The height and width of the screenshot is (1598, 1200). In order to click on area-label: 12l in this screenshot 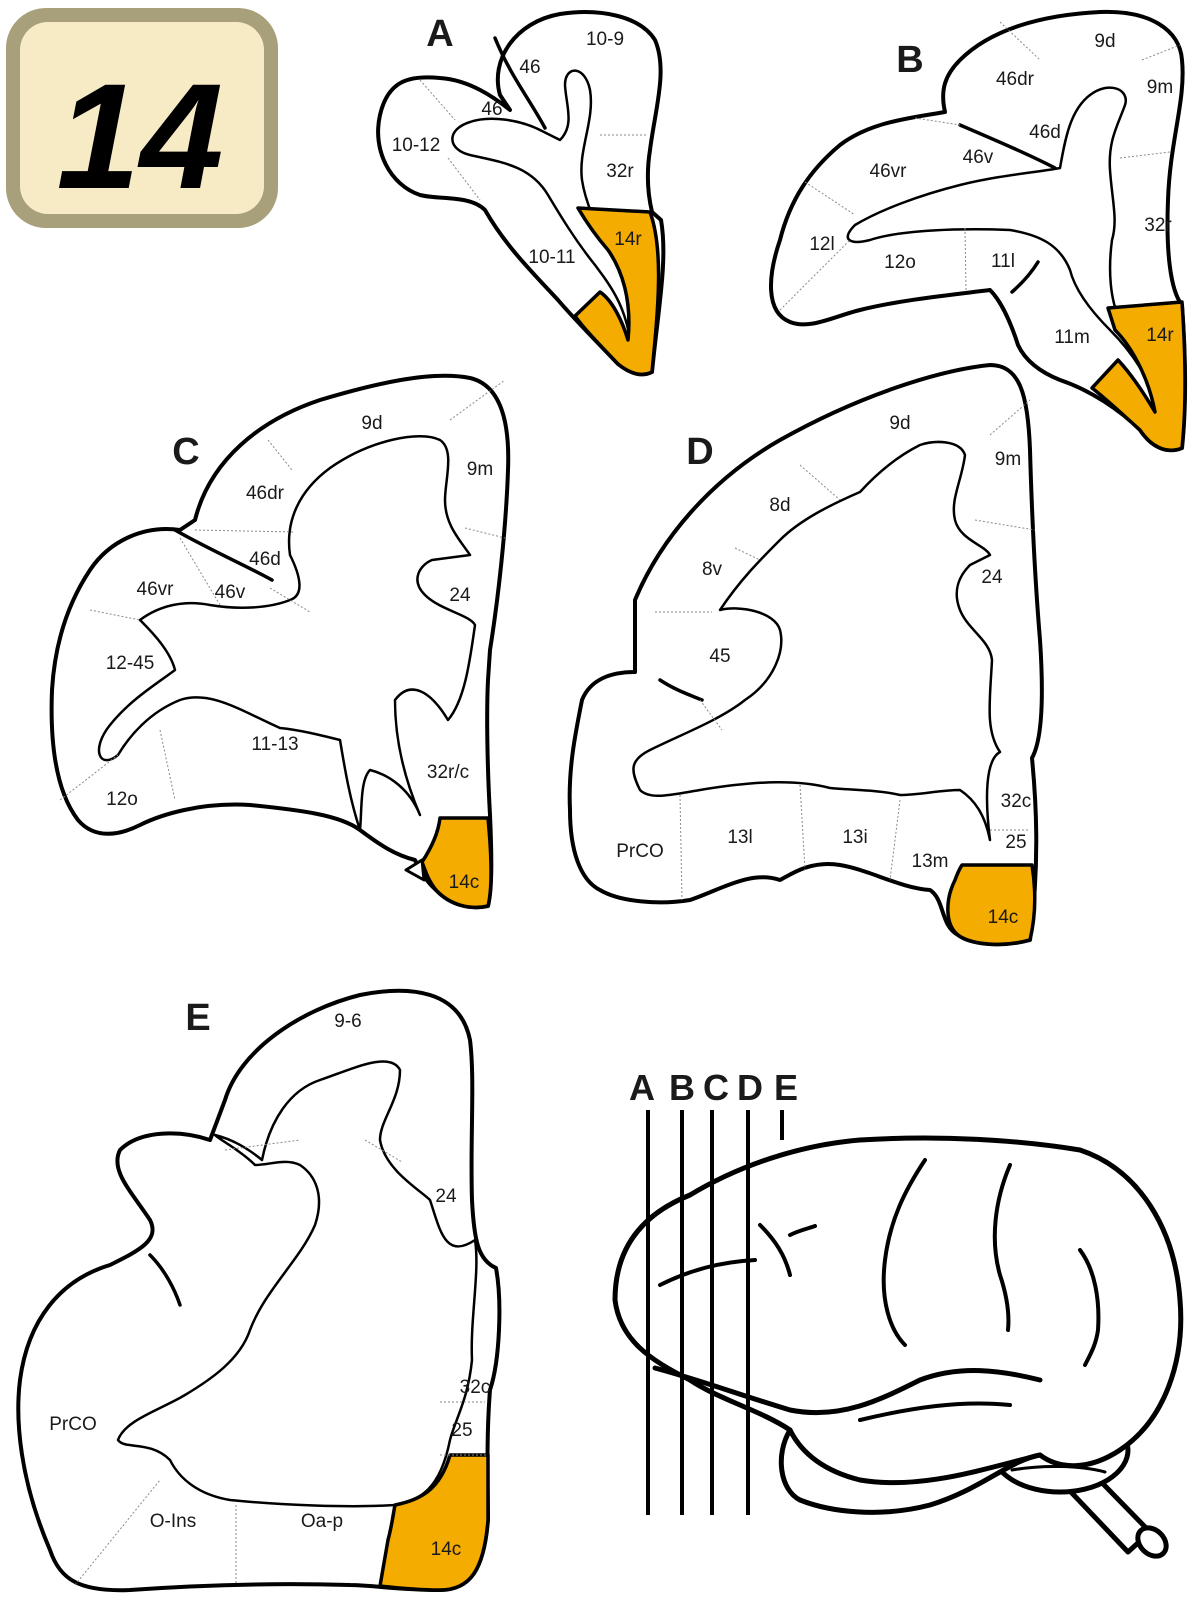, I will do `click(821, 244)`.